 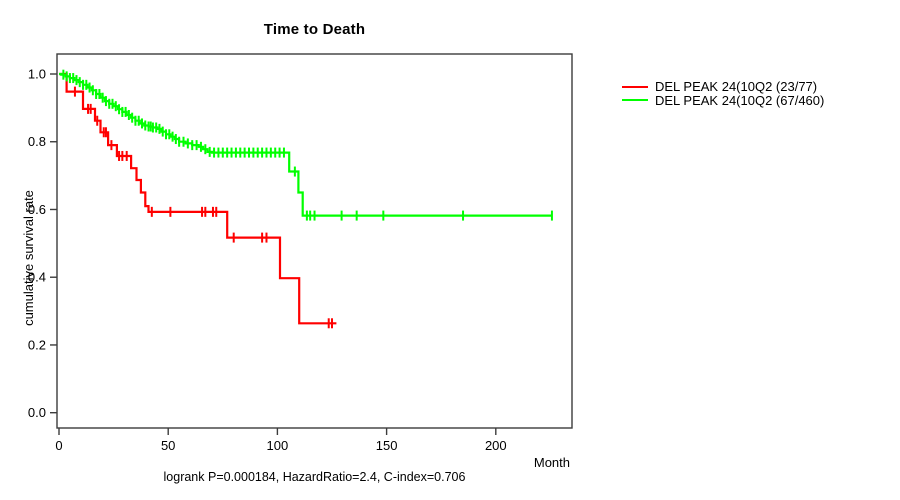 What do you see at coordinates (314, 29) in the screenshot?
I see `plot-title: Time to Death` at bounding box center [314, 29].